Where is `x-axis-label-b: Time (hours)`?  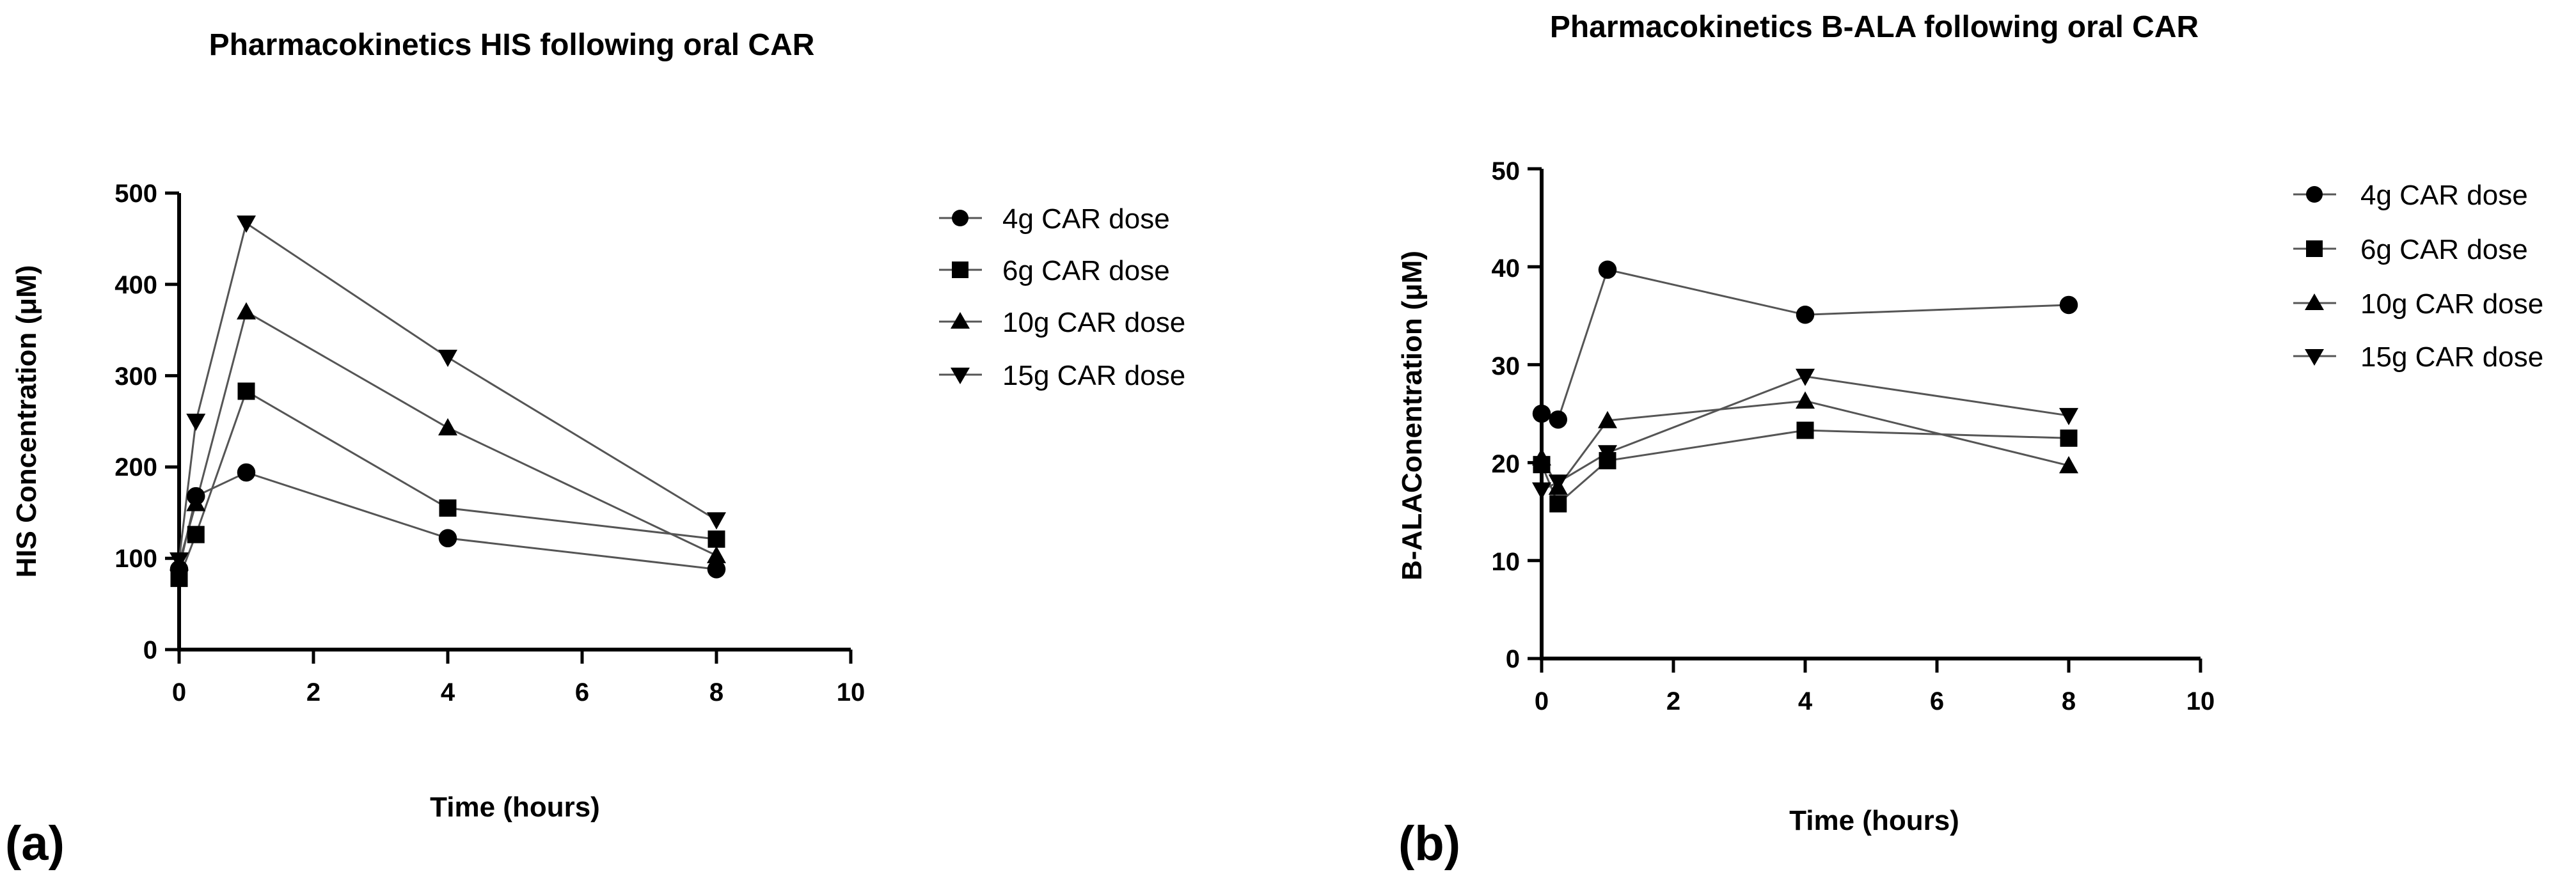
x-axis-label-b: Time (hours) is located at coordinates (1874, 820).